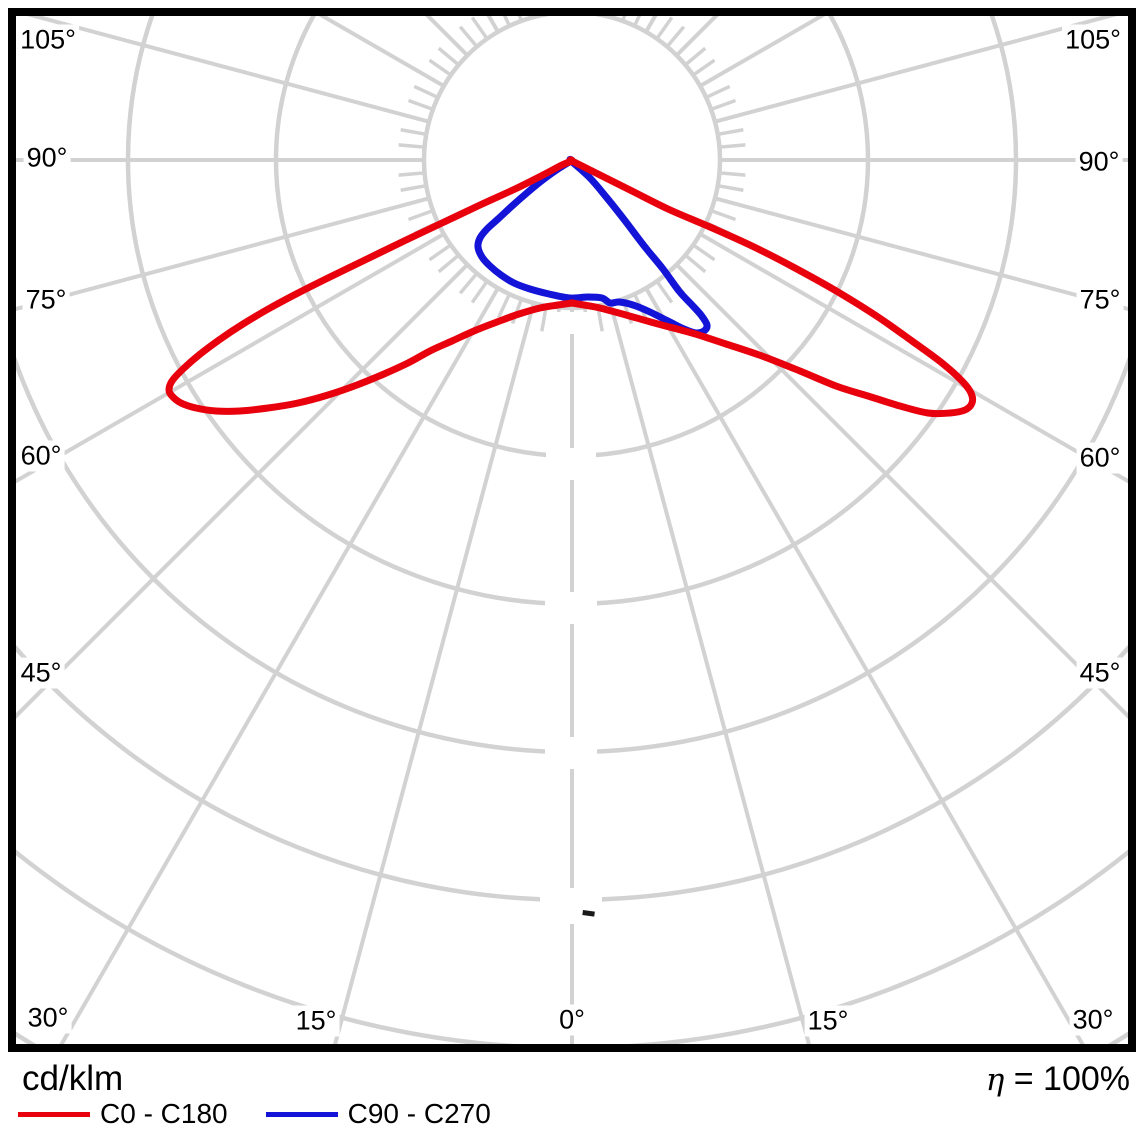 Image resolution: width=1143 pixels, height=1143 pixels. I want to click on eta-symbol: η, so click(995, 1080).